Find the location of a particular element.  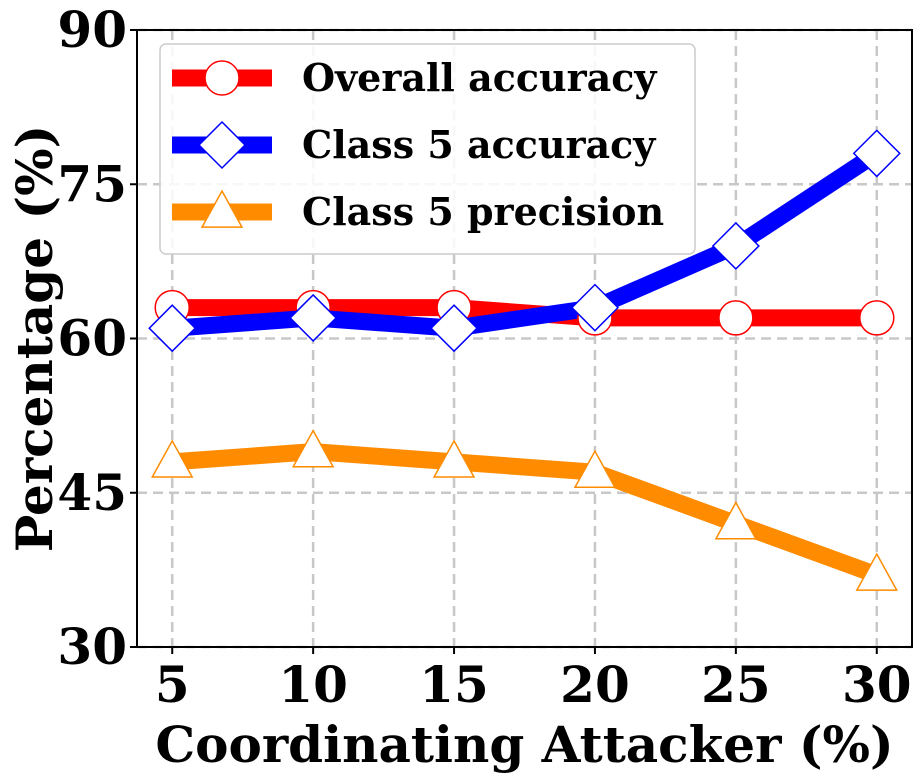

y-axis-ticks: 30 45 60 75 90 is located at coordinates (97, 338).